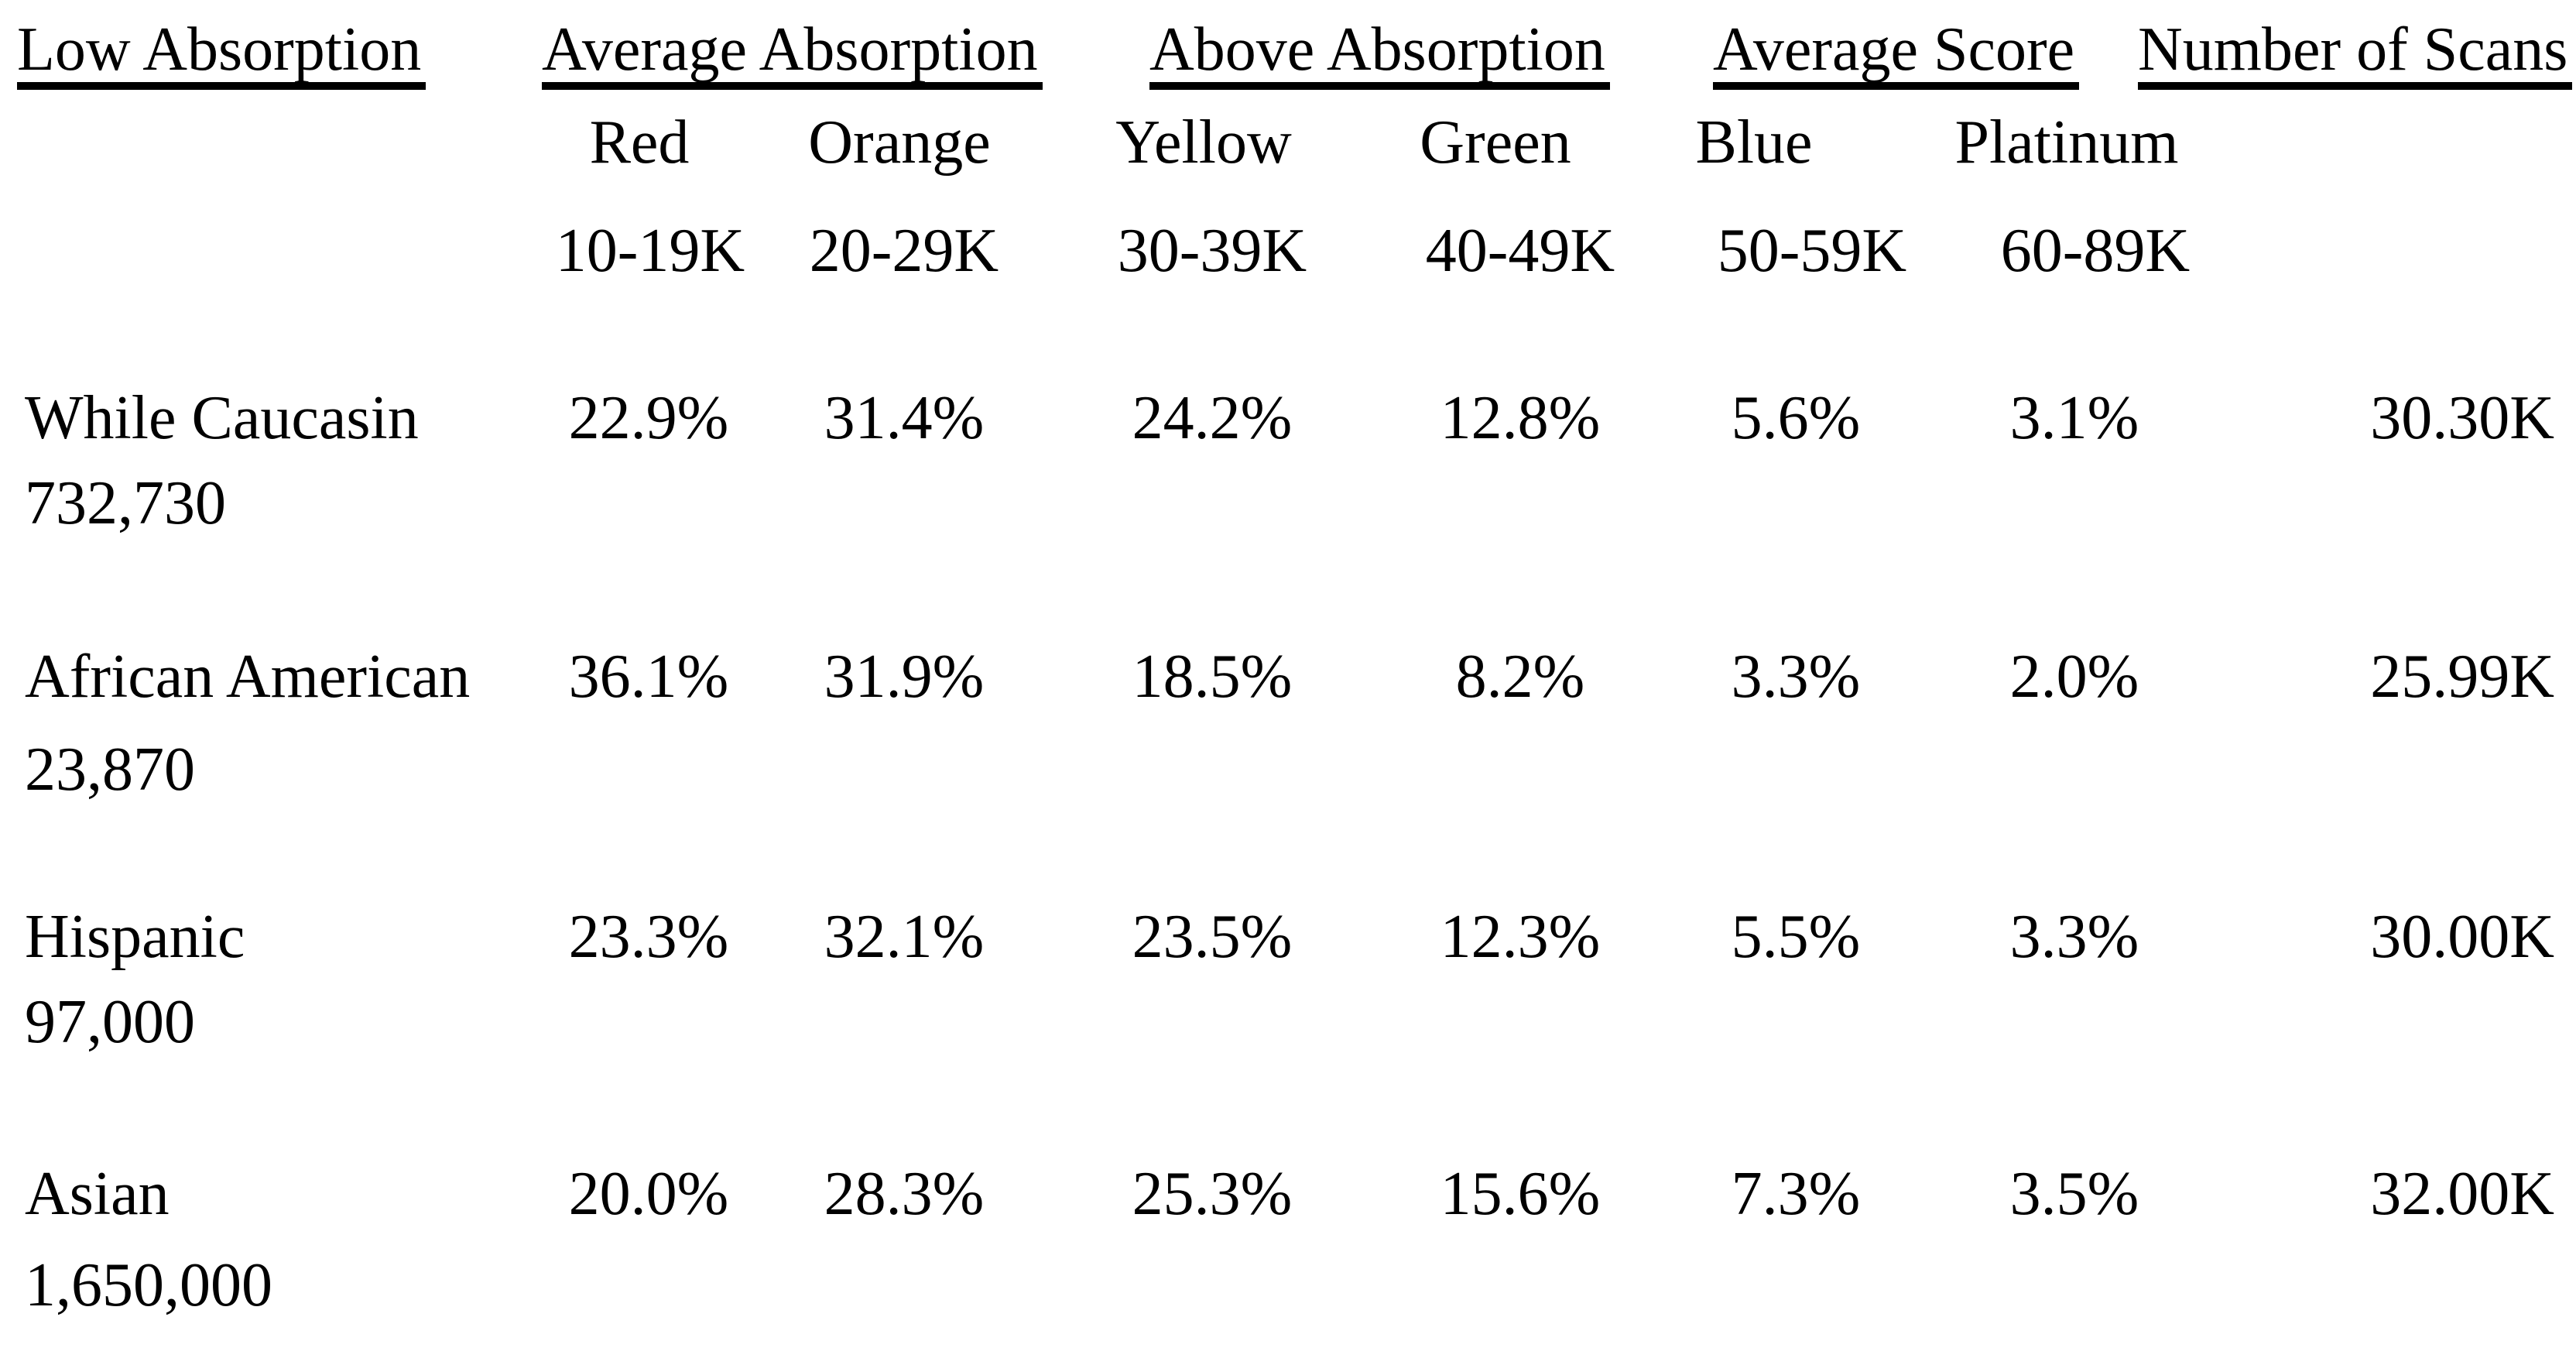 This screenshot has width=2576, height=1348. Describe the element at coordinates (1520, 677) in the screenshot. I see `percent-value: 8.2%` at that location.